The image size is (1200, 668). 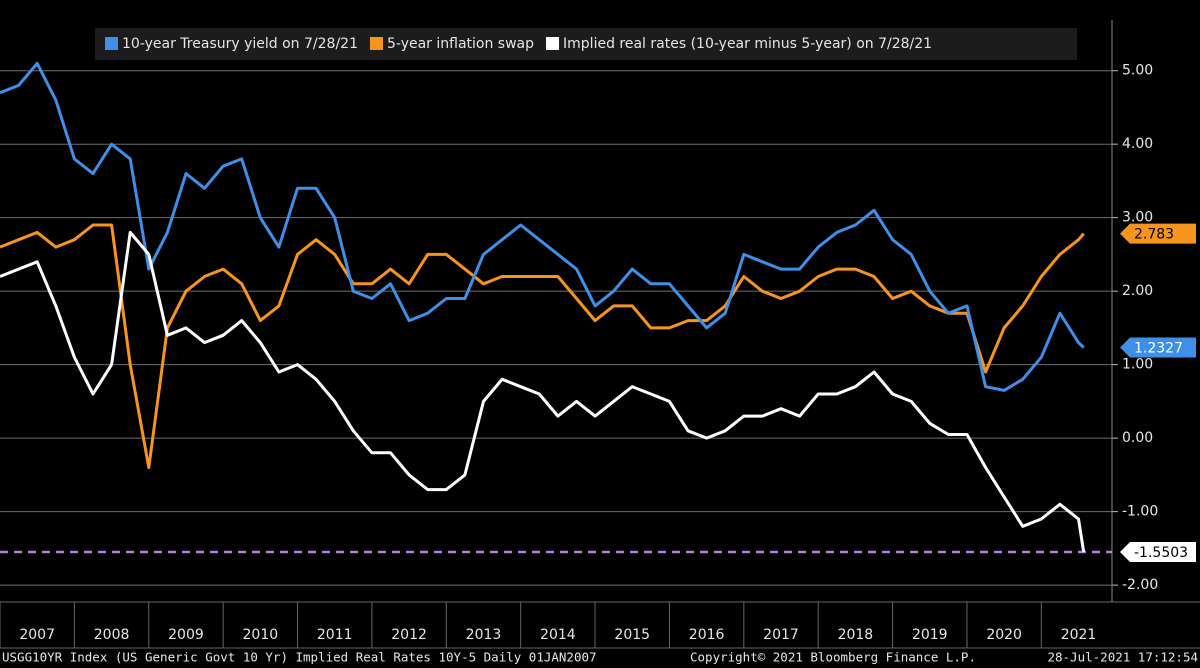 I want to click on legend-label: 5-year inflation swap, so click(x=460, y=44).